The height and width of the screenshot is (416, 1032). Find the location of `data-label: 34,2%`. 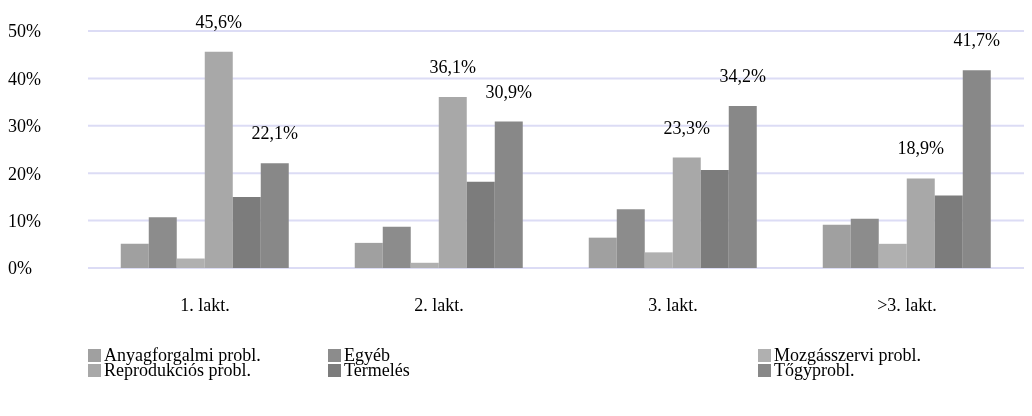

data-label: 34,2% is located at coordinates (743, 75).